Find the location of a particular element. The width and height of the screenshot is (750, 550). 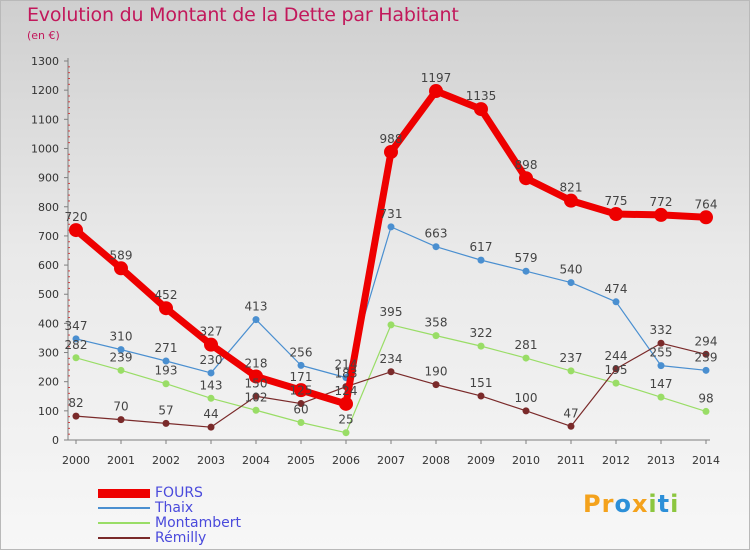

data-label: 332 is located at coordinates (661, 330).